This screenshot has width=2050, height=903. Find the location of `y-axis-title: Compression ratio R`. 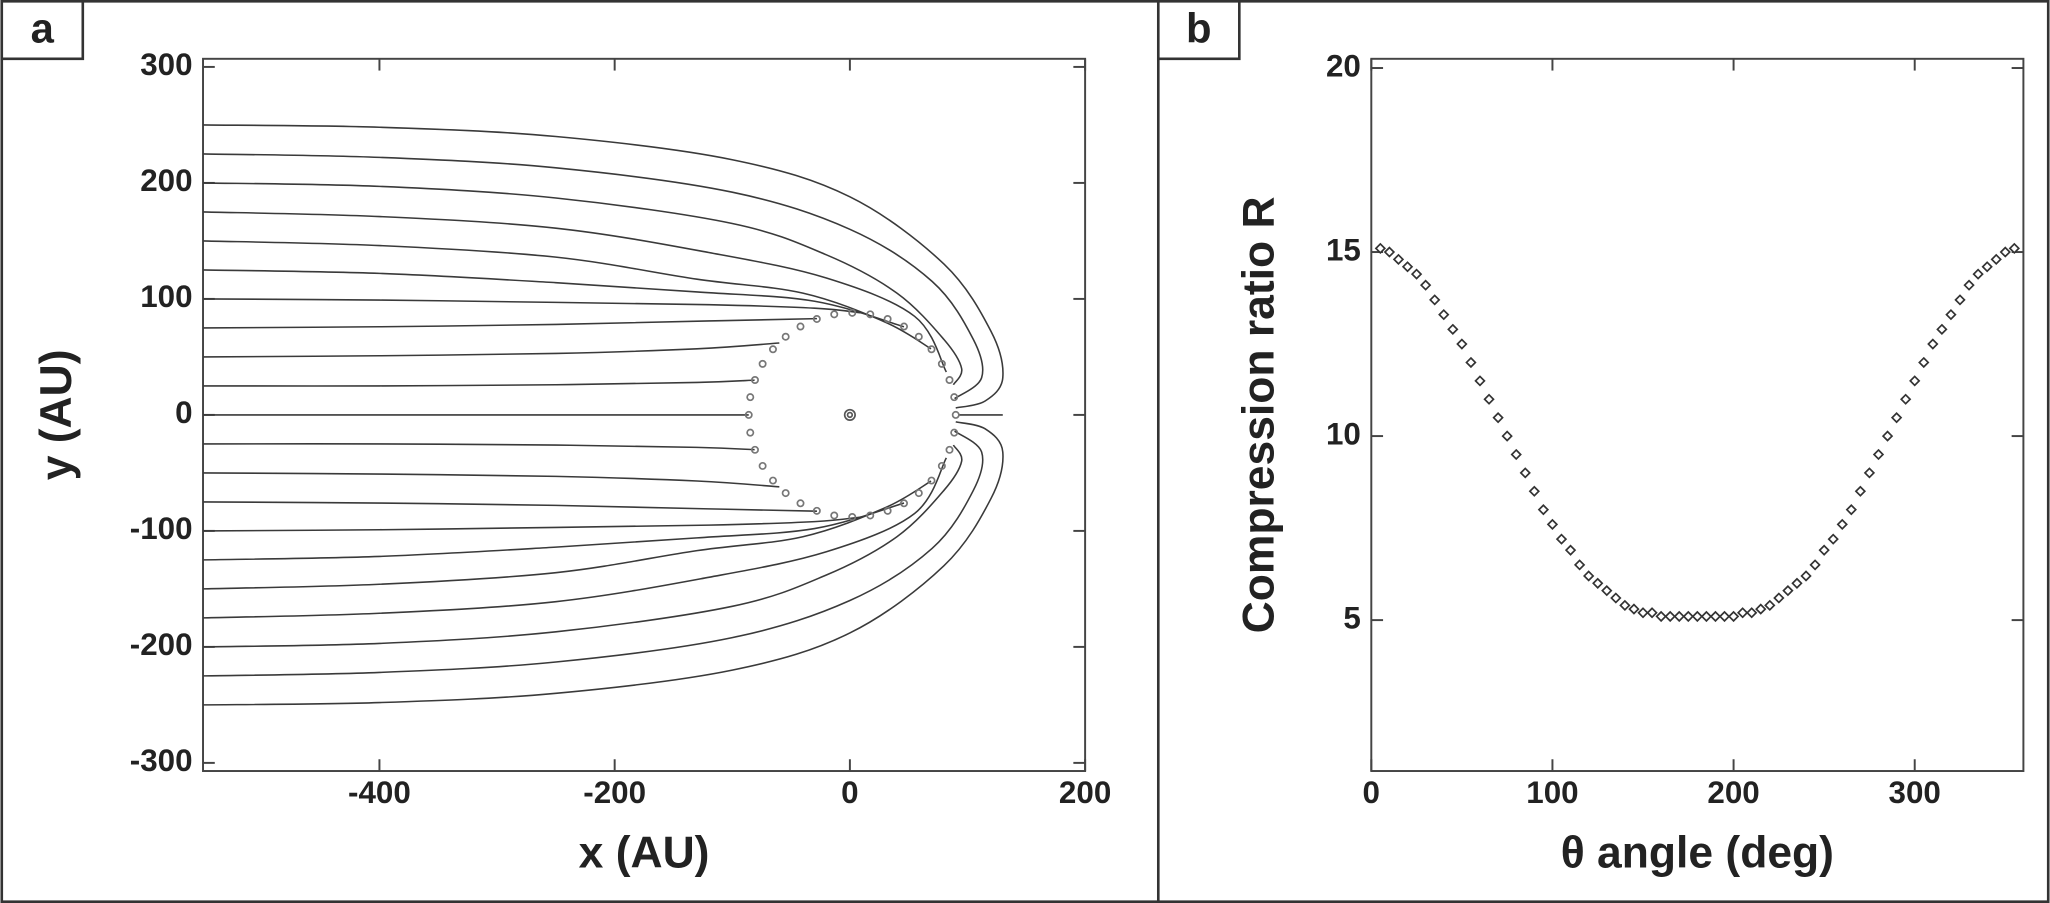

y-axis-title: Compression ratio R is located at coordinates (1258, 414).